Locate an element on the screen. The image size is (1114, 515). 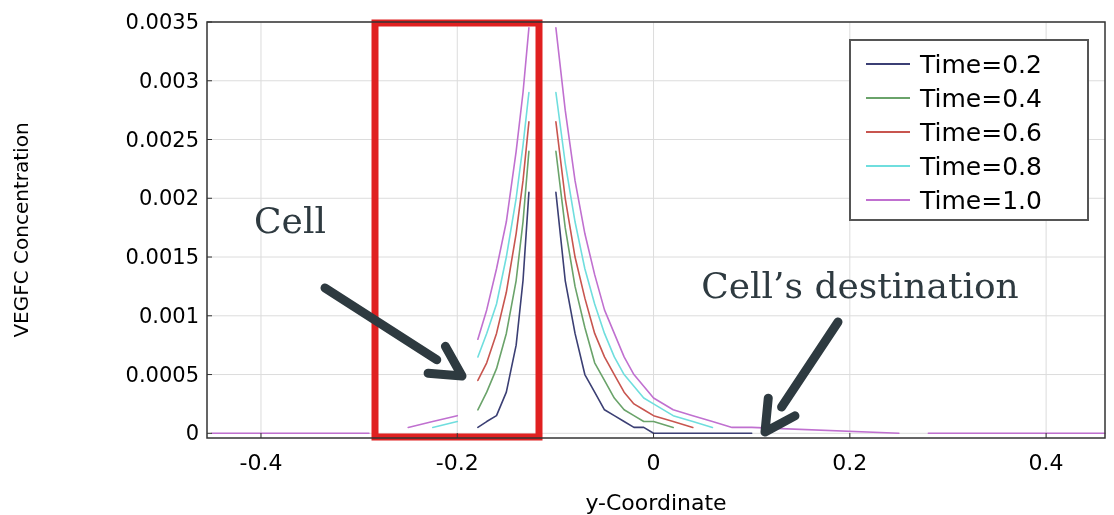
x-tick-label: 0.2 is located at coordinates (850, 462).